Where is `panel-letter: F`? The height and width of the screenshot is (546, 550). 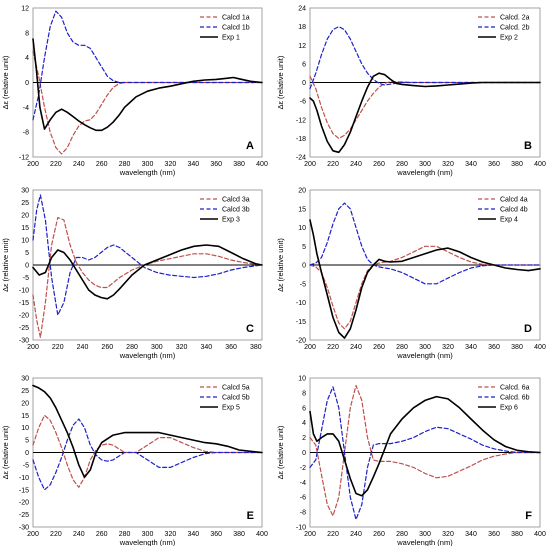
panel-letter: F is located at coordinates (528, 516).